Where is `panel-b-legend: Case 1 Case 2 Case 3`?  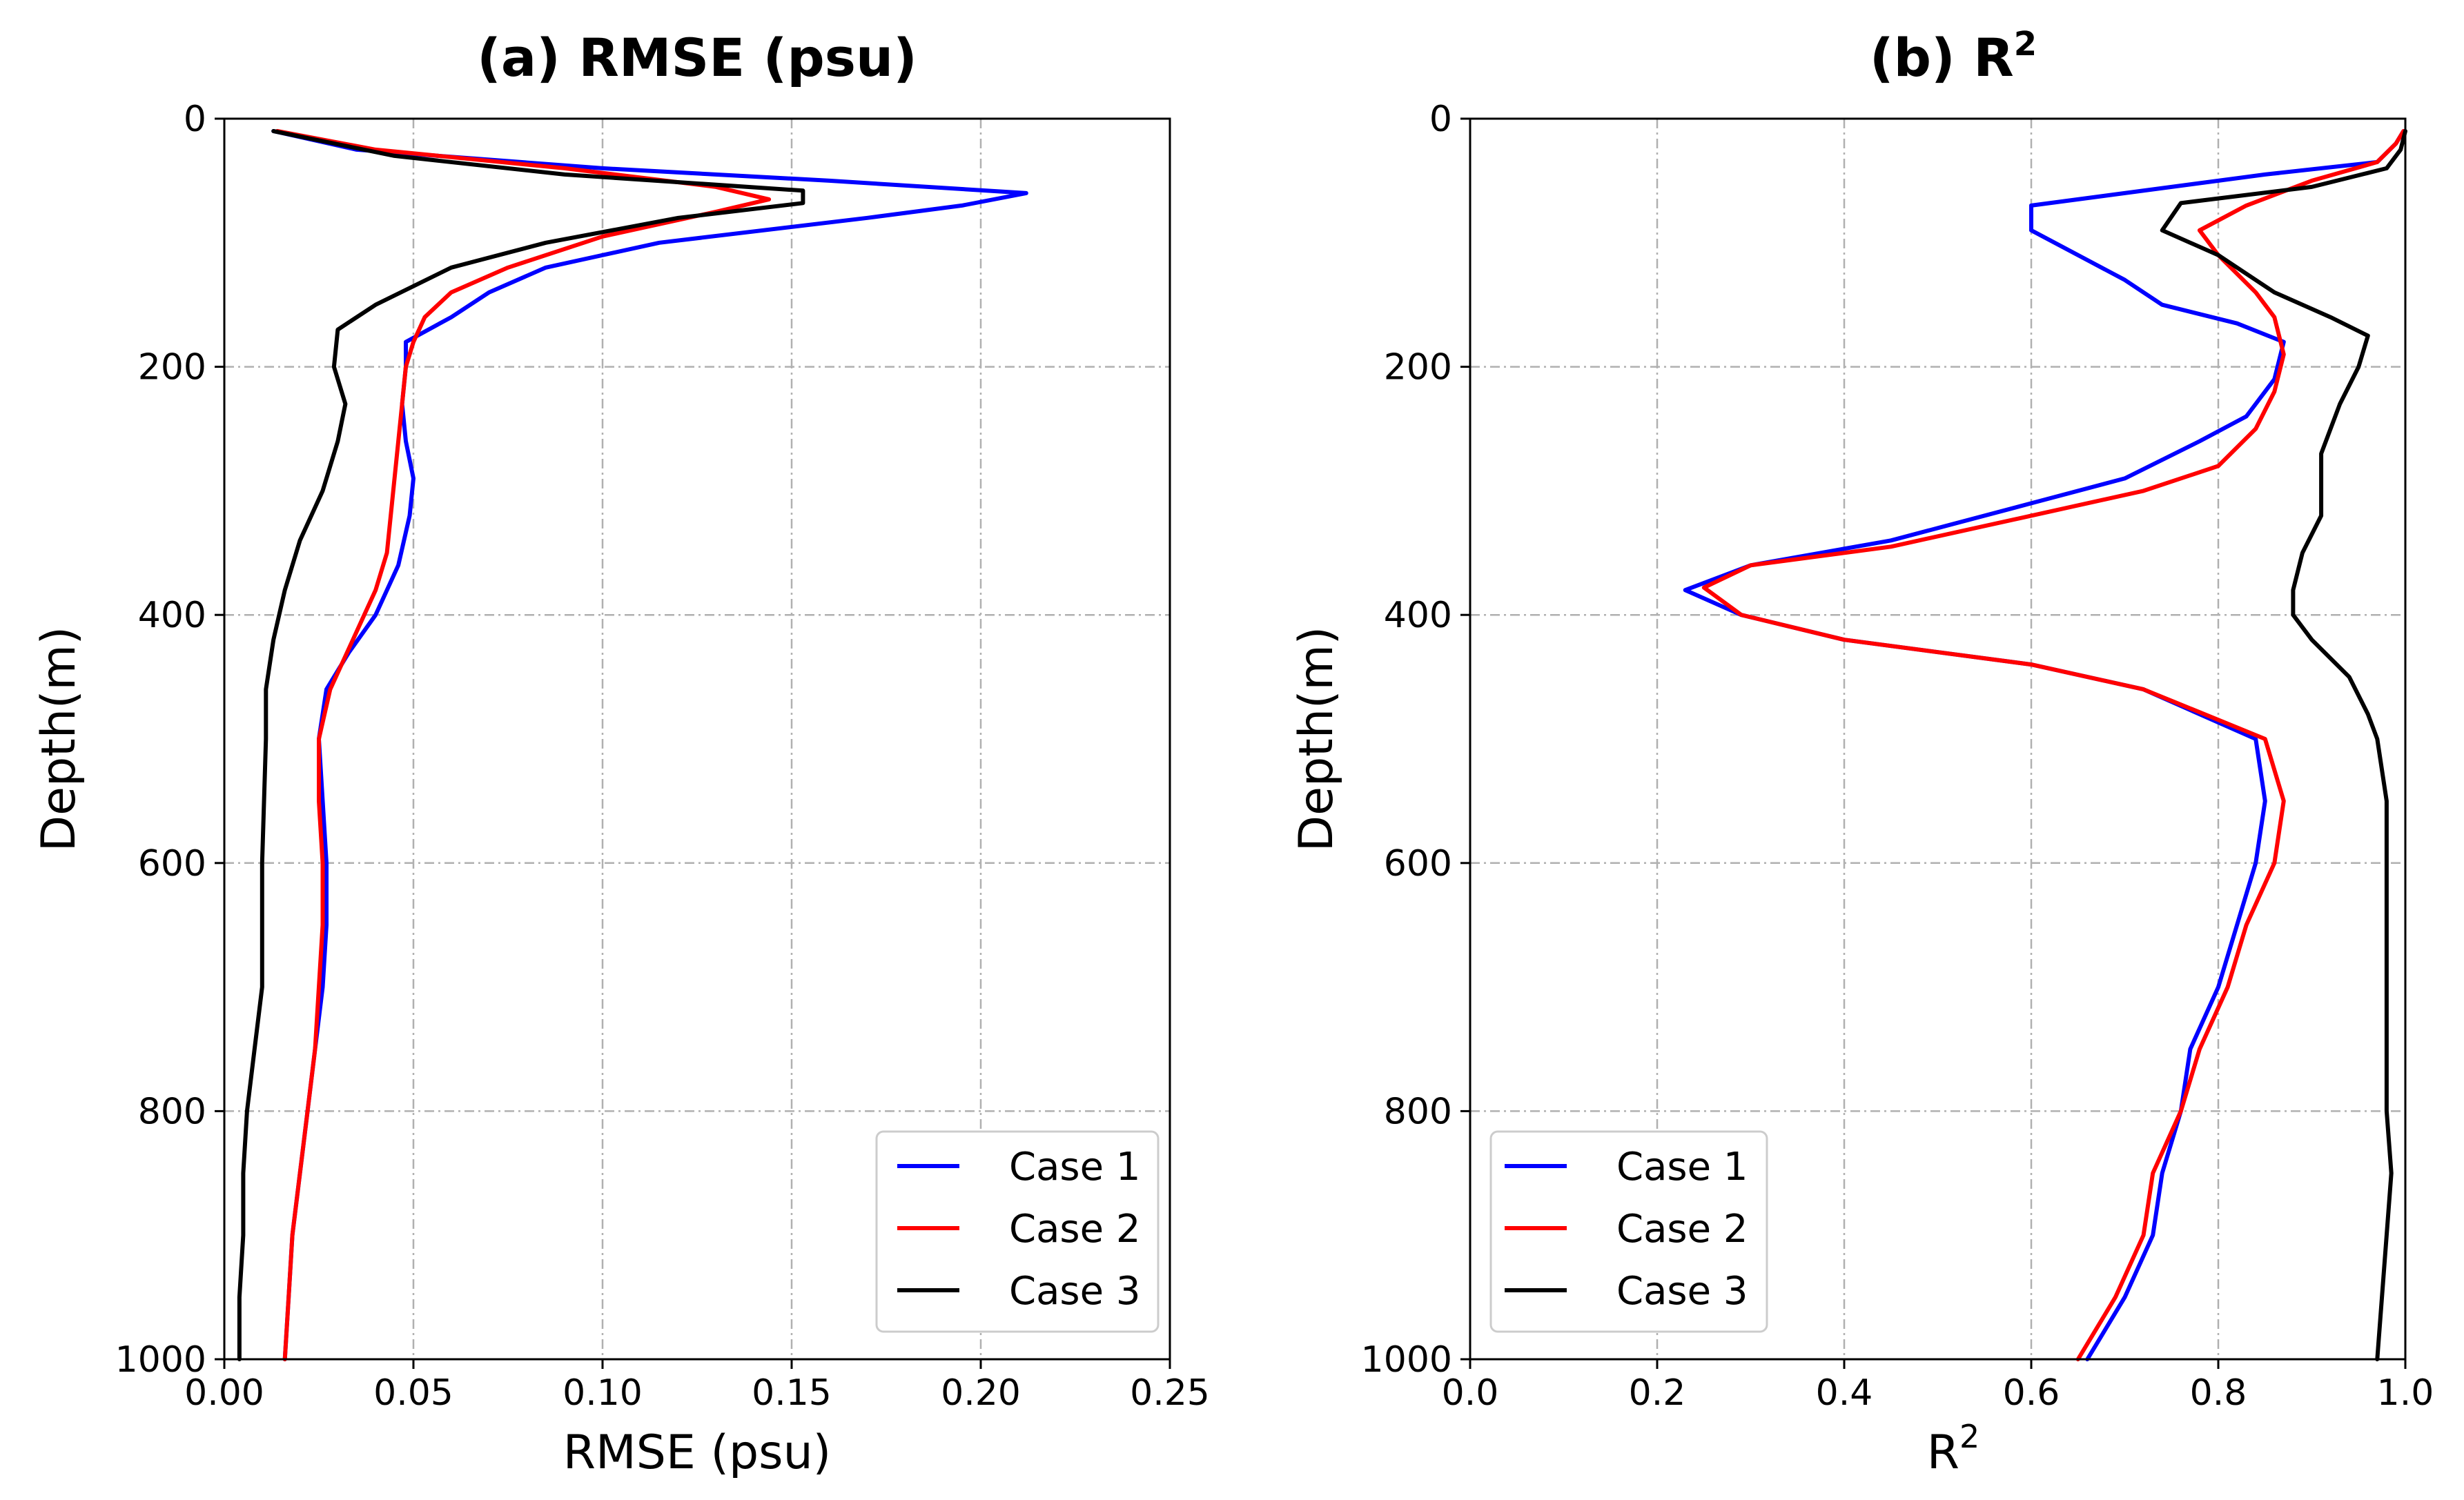
panel-b-legend: Case 1 Case 2 Case 3 is located at coordinates (1628, 1231).